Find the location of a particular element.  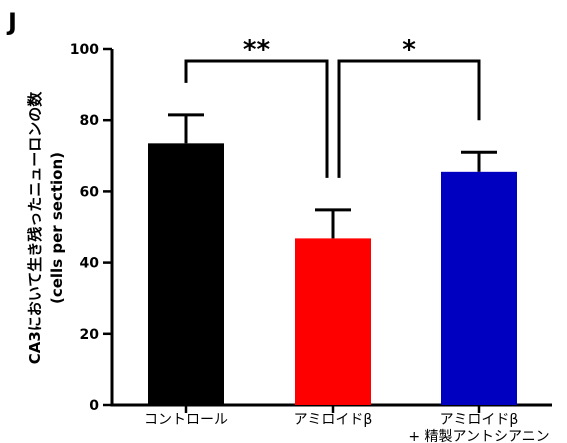

y-axis-title-line: (cells per section) is located at coordinates (57, 228).